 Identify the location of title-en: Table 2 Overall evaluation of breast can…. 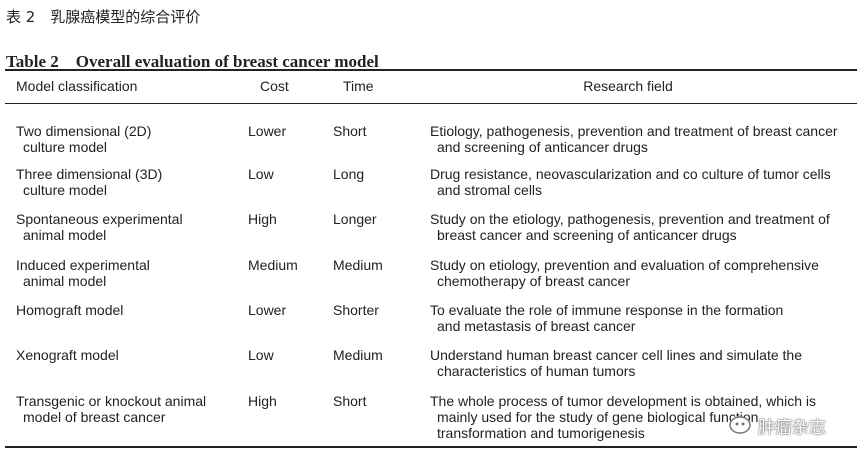
(192, 61).